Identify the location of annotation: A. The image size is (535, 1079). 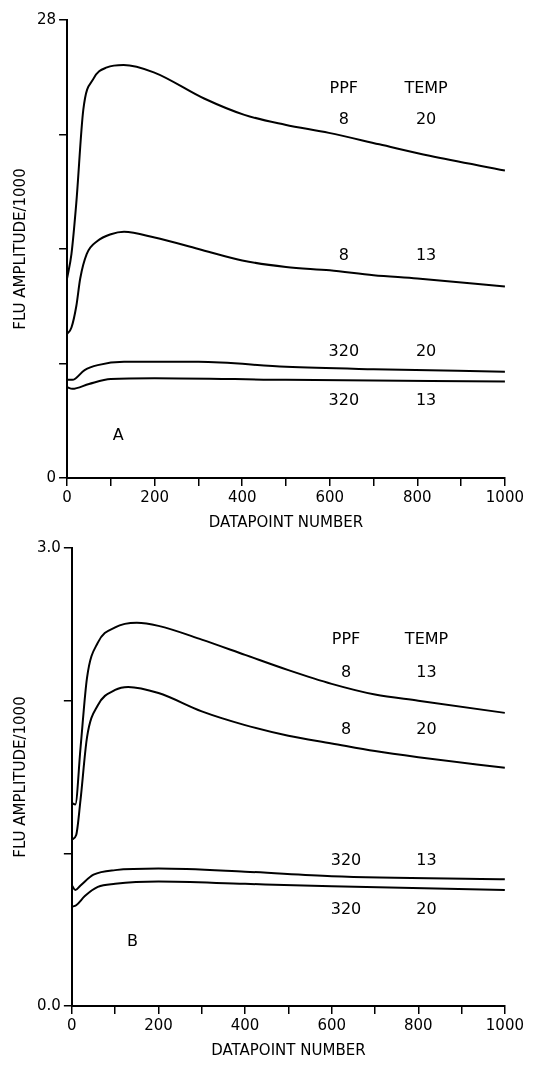
(118, 434).